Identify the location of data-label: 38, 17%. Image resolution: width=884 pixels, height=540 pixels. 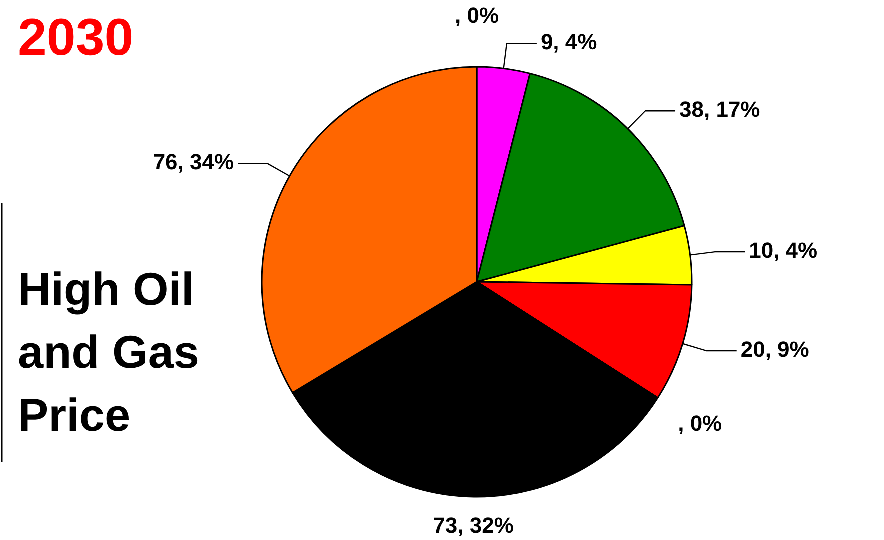
(720, 109).